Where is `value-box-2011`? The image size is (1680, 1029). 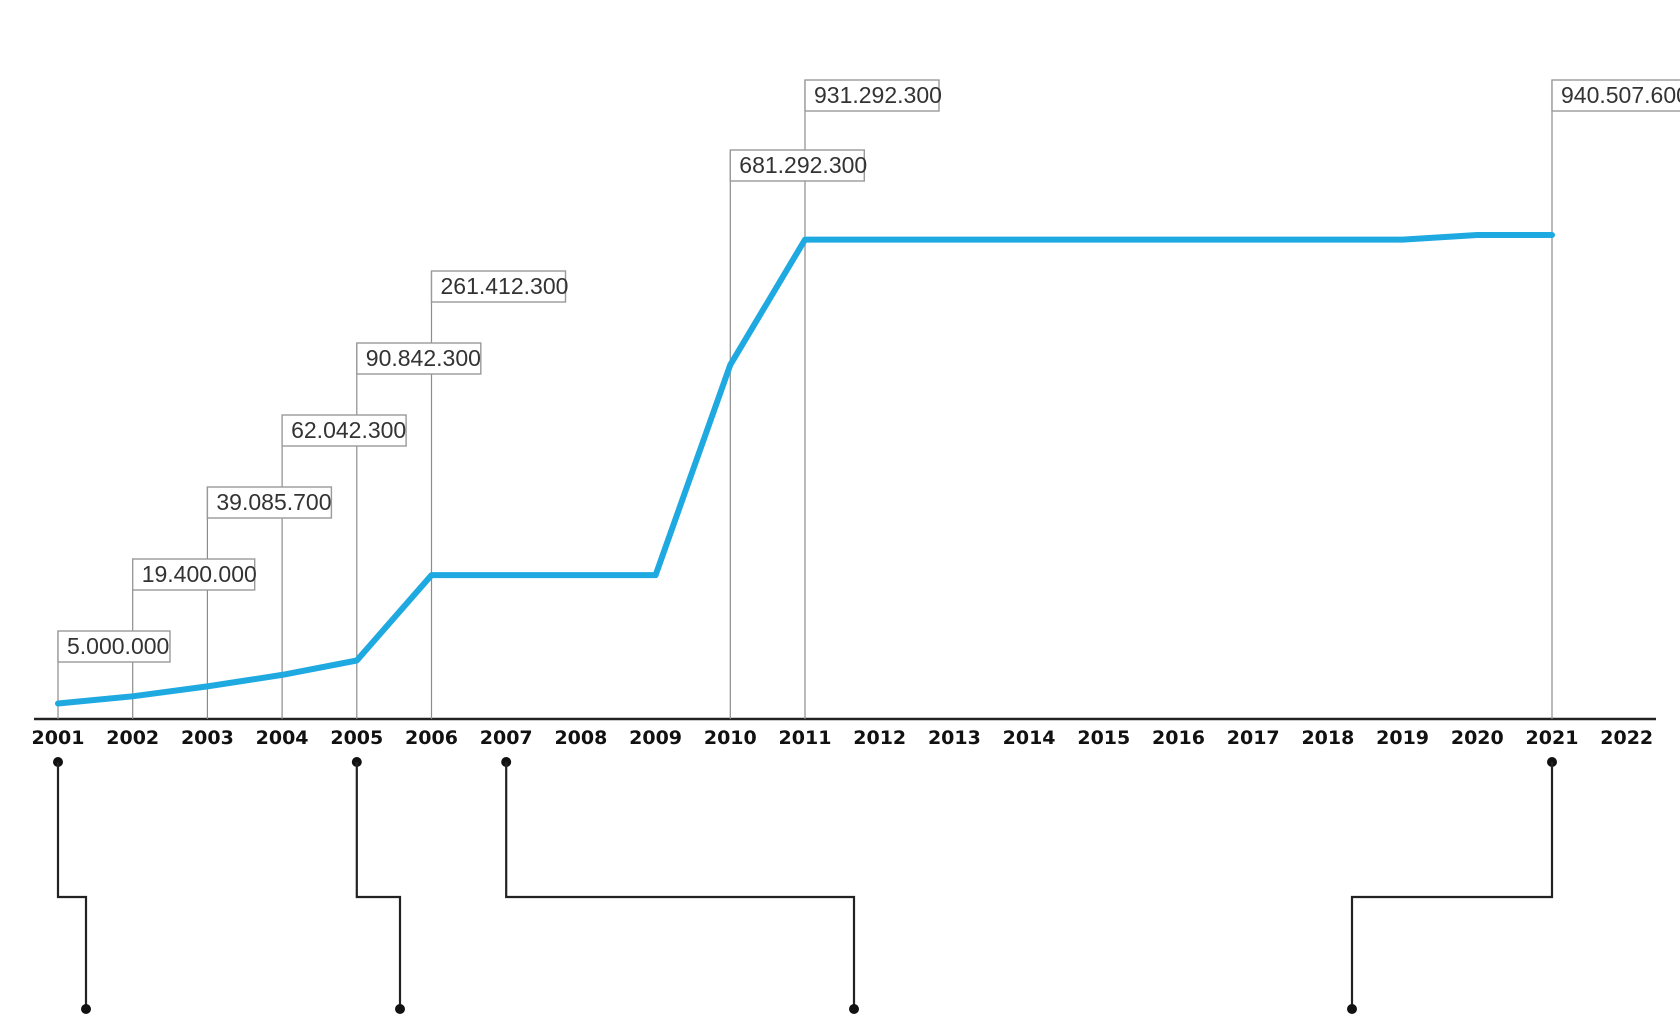
value-box-2011 is located at coordinates (872, 95).